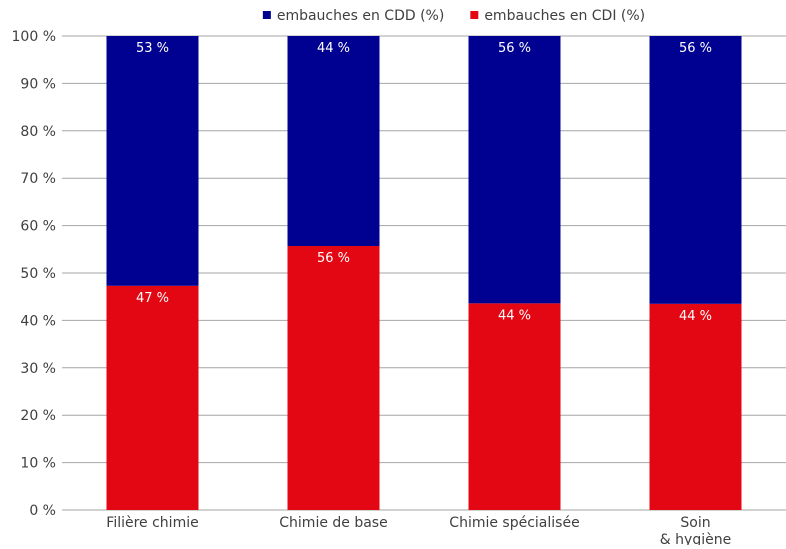 Image resolution: width=786 pixels, height=549 pixels. Describe the element at coordinates (333, 523) in the screenshot. I see `x-tick-label: Chimie de base` at that location.